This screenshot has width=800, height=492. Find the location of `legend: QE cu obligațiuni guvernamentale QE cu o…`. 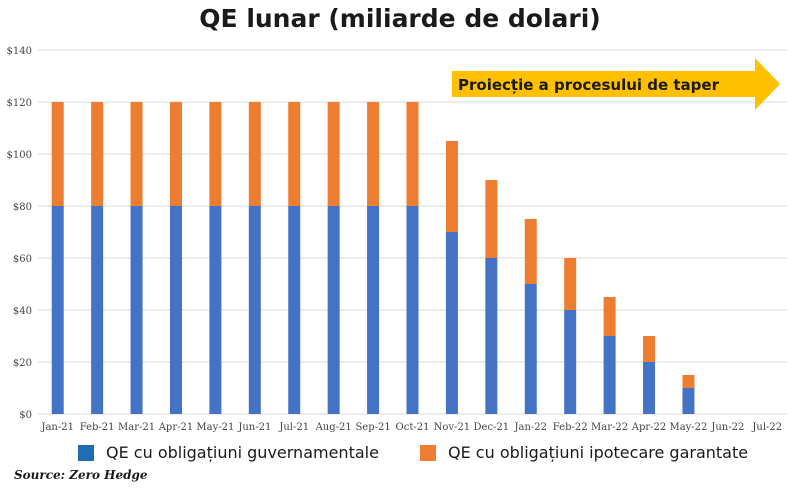

legend: QE cu obligațiuni guvernamentale QE cu o… is located at coordinates (400, 454).